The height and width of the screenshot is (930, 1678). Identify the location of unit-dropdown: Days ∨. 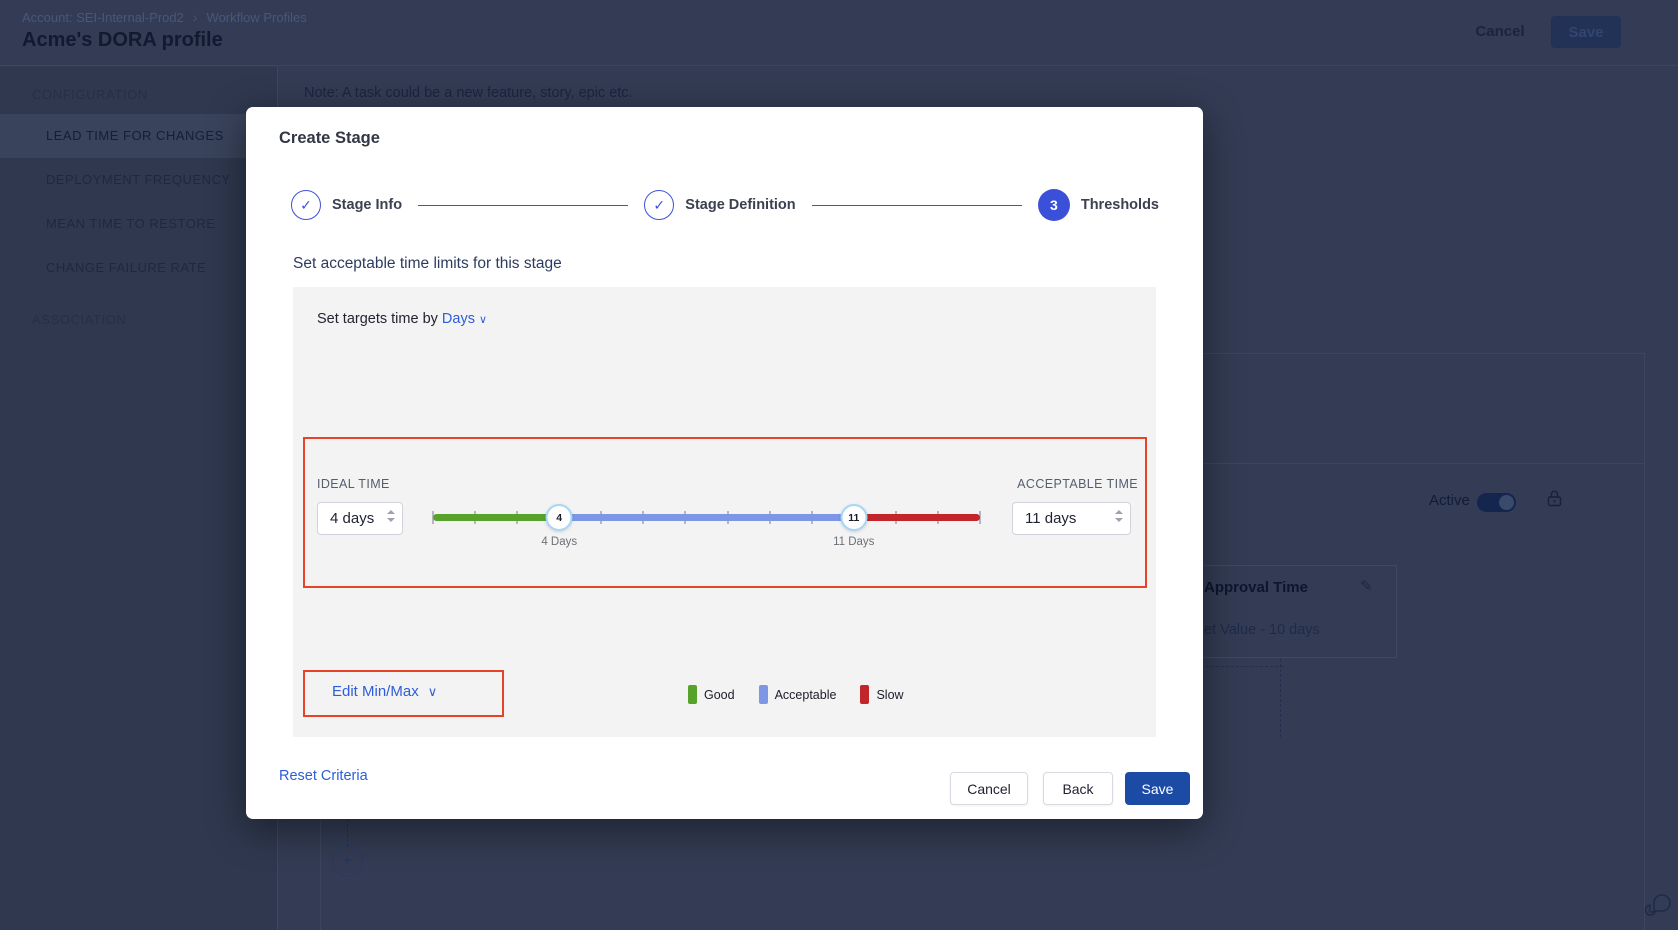
(464, 319).